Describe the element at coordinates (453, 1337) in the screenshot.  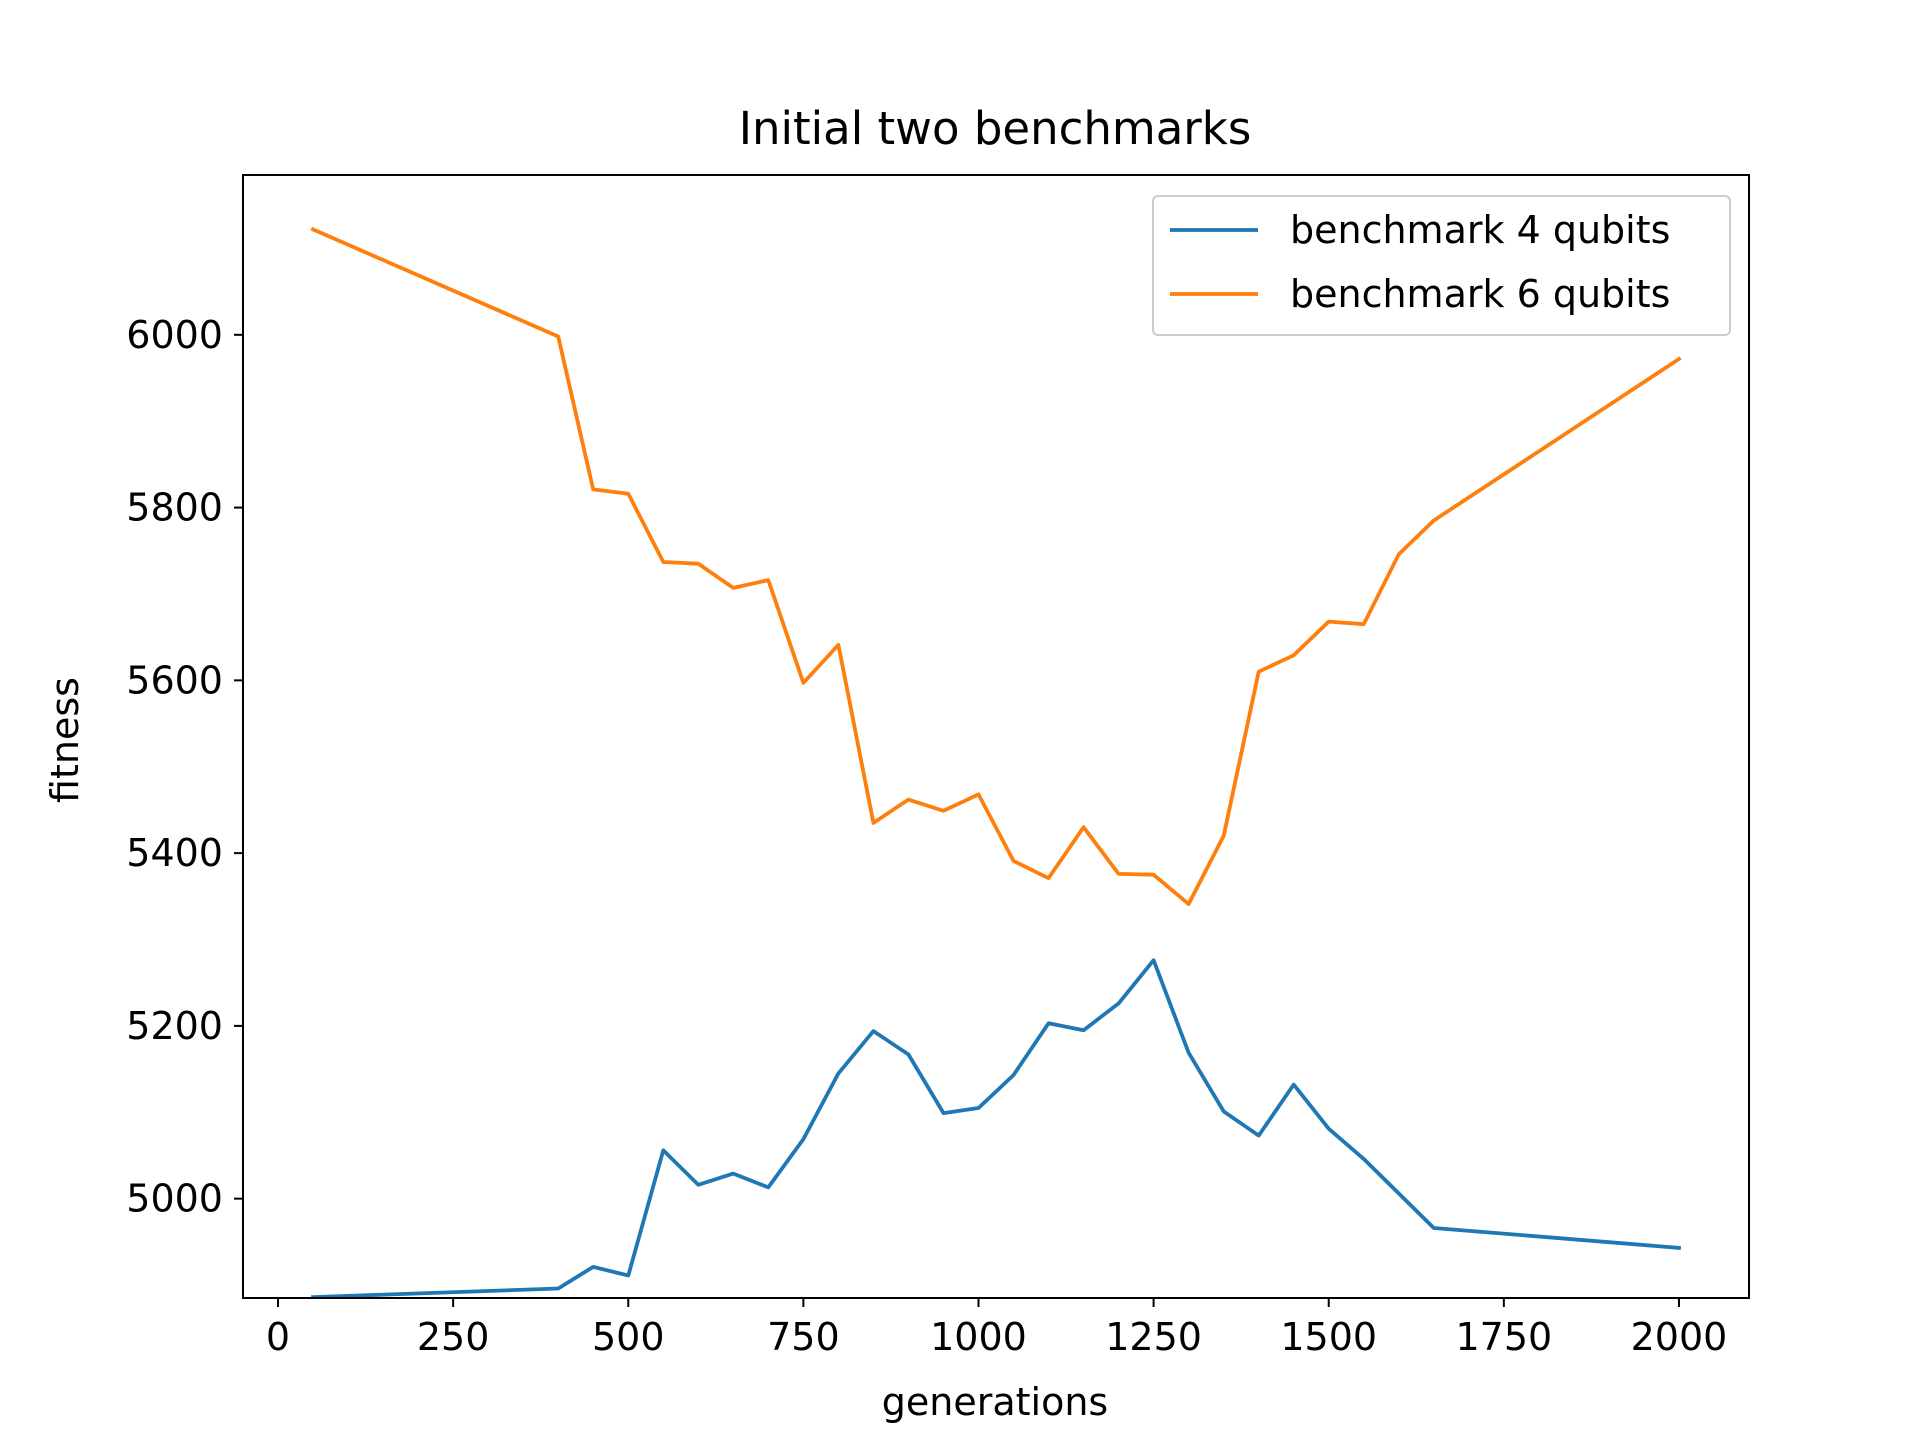
I see `x-tick-label-250: 250` at that location.